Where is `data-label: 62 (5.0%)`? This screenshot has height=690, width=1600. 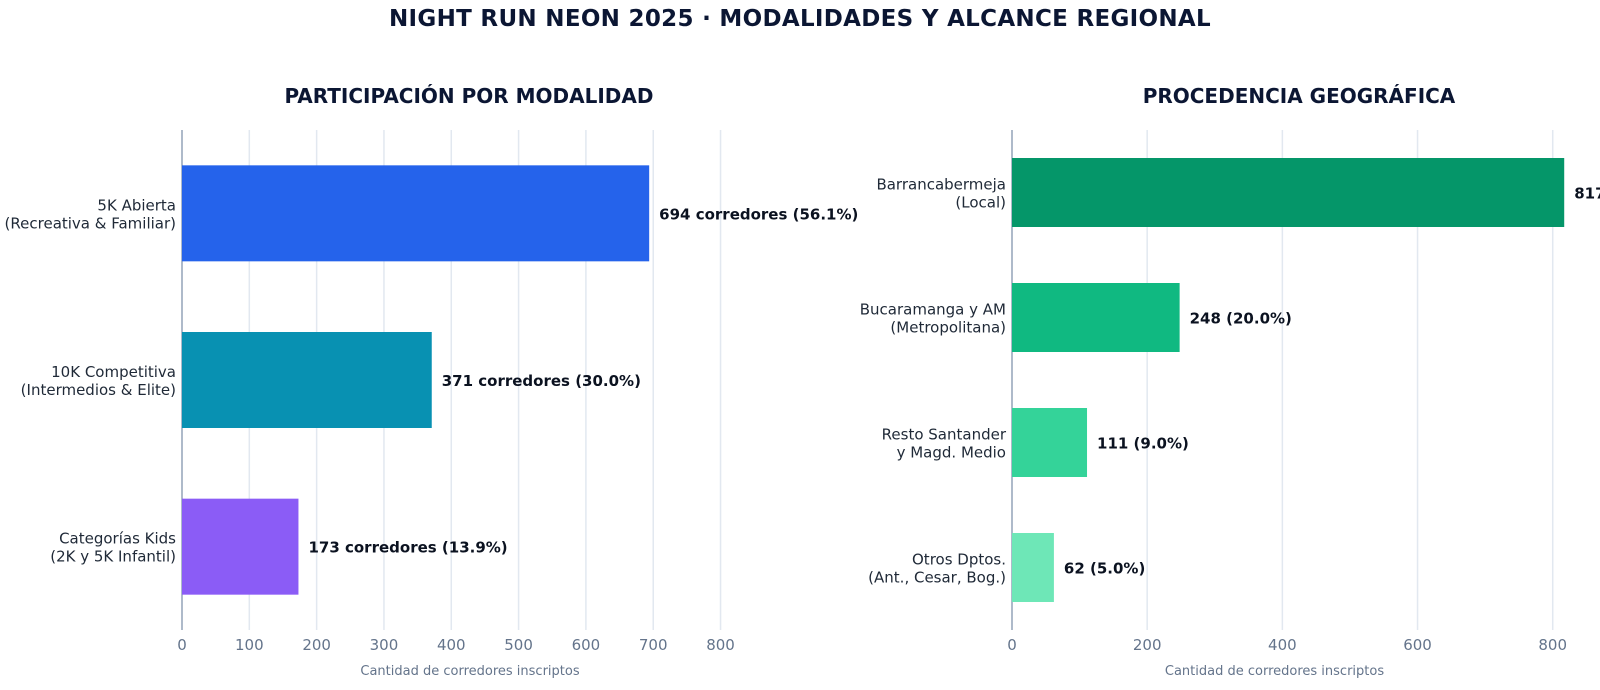
data-label: 62 (5.0%) is located at coordinates (1104, 569).